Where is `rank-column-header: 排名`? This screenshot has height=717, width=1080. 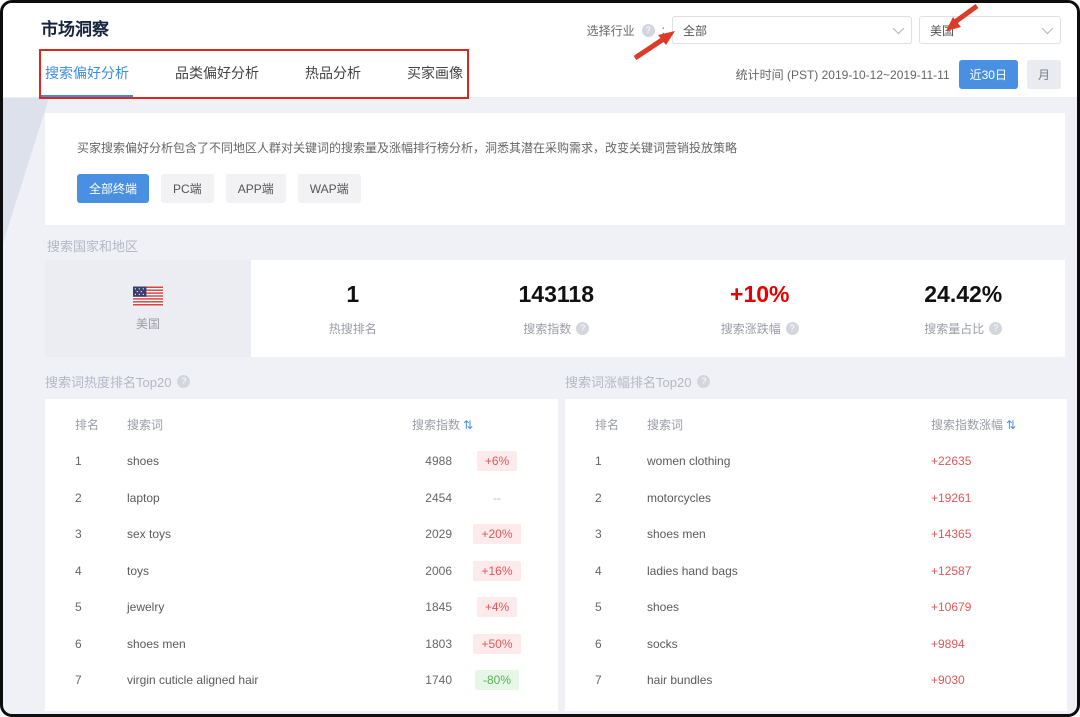
rank-column-header: 排名 is located at coordinates (87, 425).